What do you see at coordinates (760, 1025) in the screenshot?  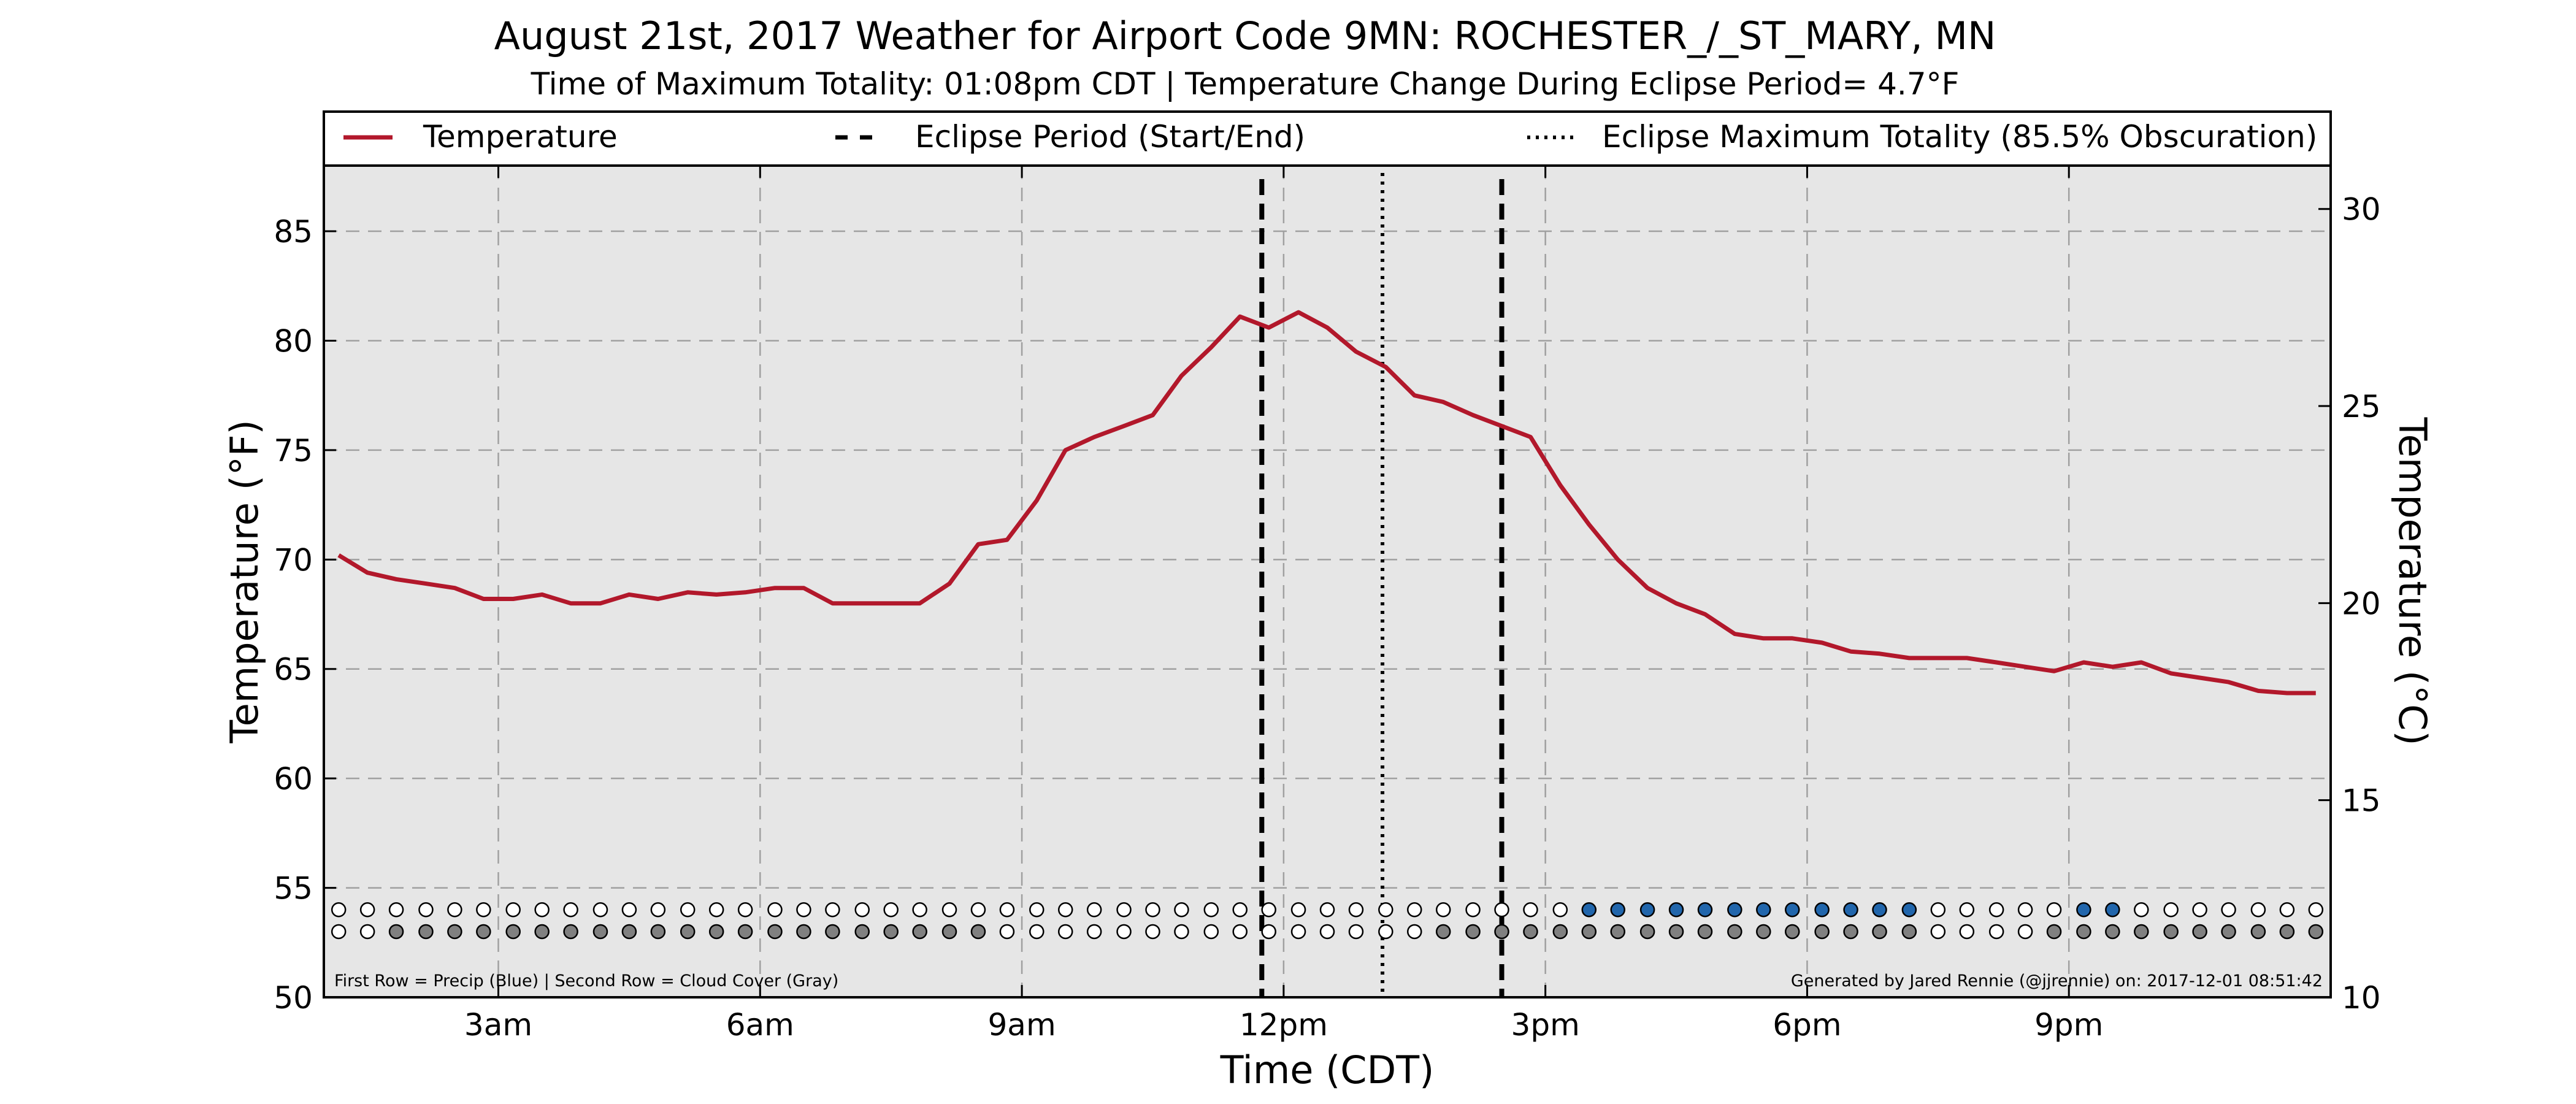 I see `x-tick-label: 6am` at bounding box center [760, 1025].